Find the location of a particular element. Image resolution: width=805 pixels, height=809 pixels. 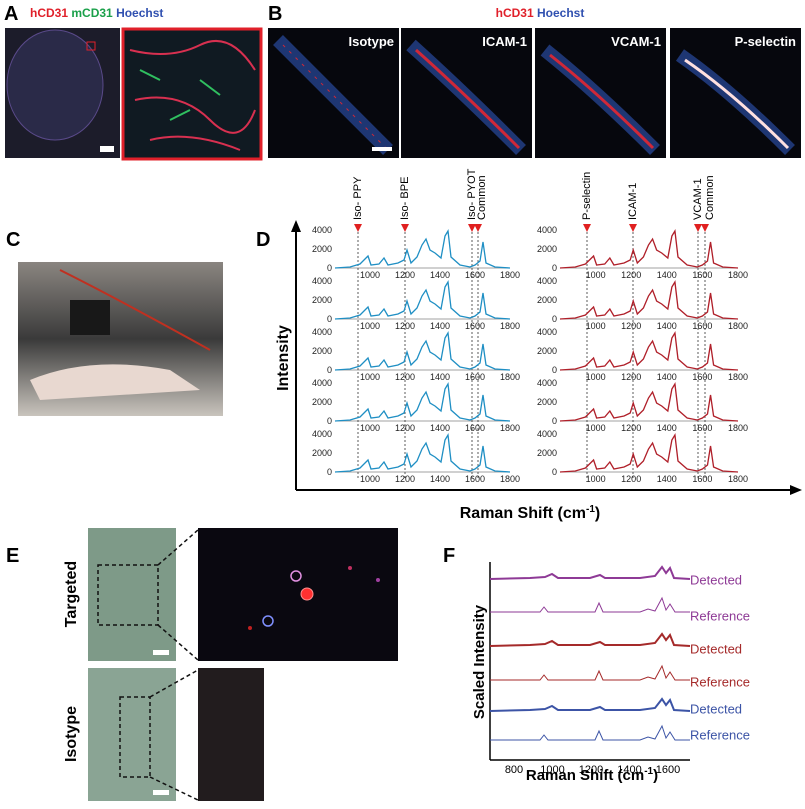

row-label: Isotype is located at coordinates (71, 734).